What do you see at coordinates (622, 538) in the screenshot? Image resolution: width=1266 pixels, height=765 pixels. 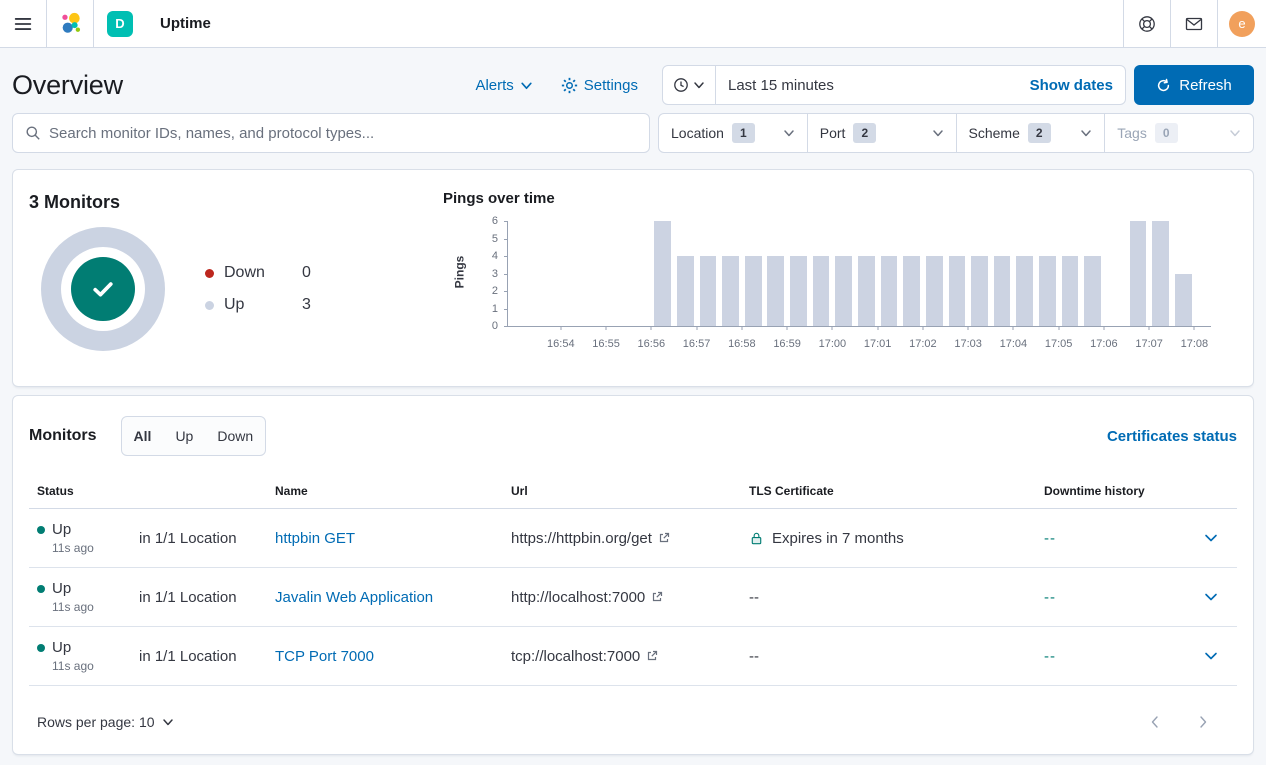 I see `url-cell: https://httpbin.org/get` at bounding box center [622, 538].